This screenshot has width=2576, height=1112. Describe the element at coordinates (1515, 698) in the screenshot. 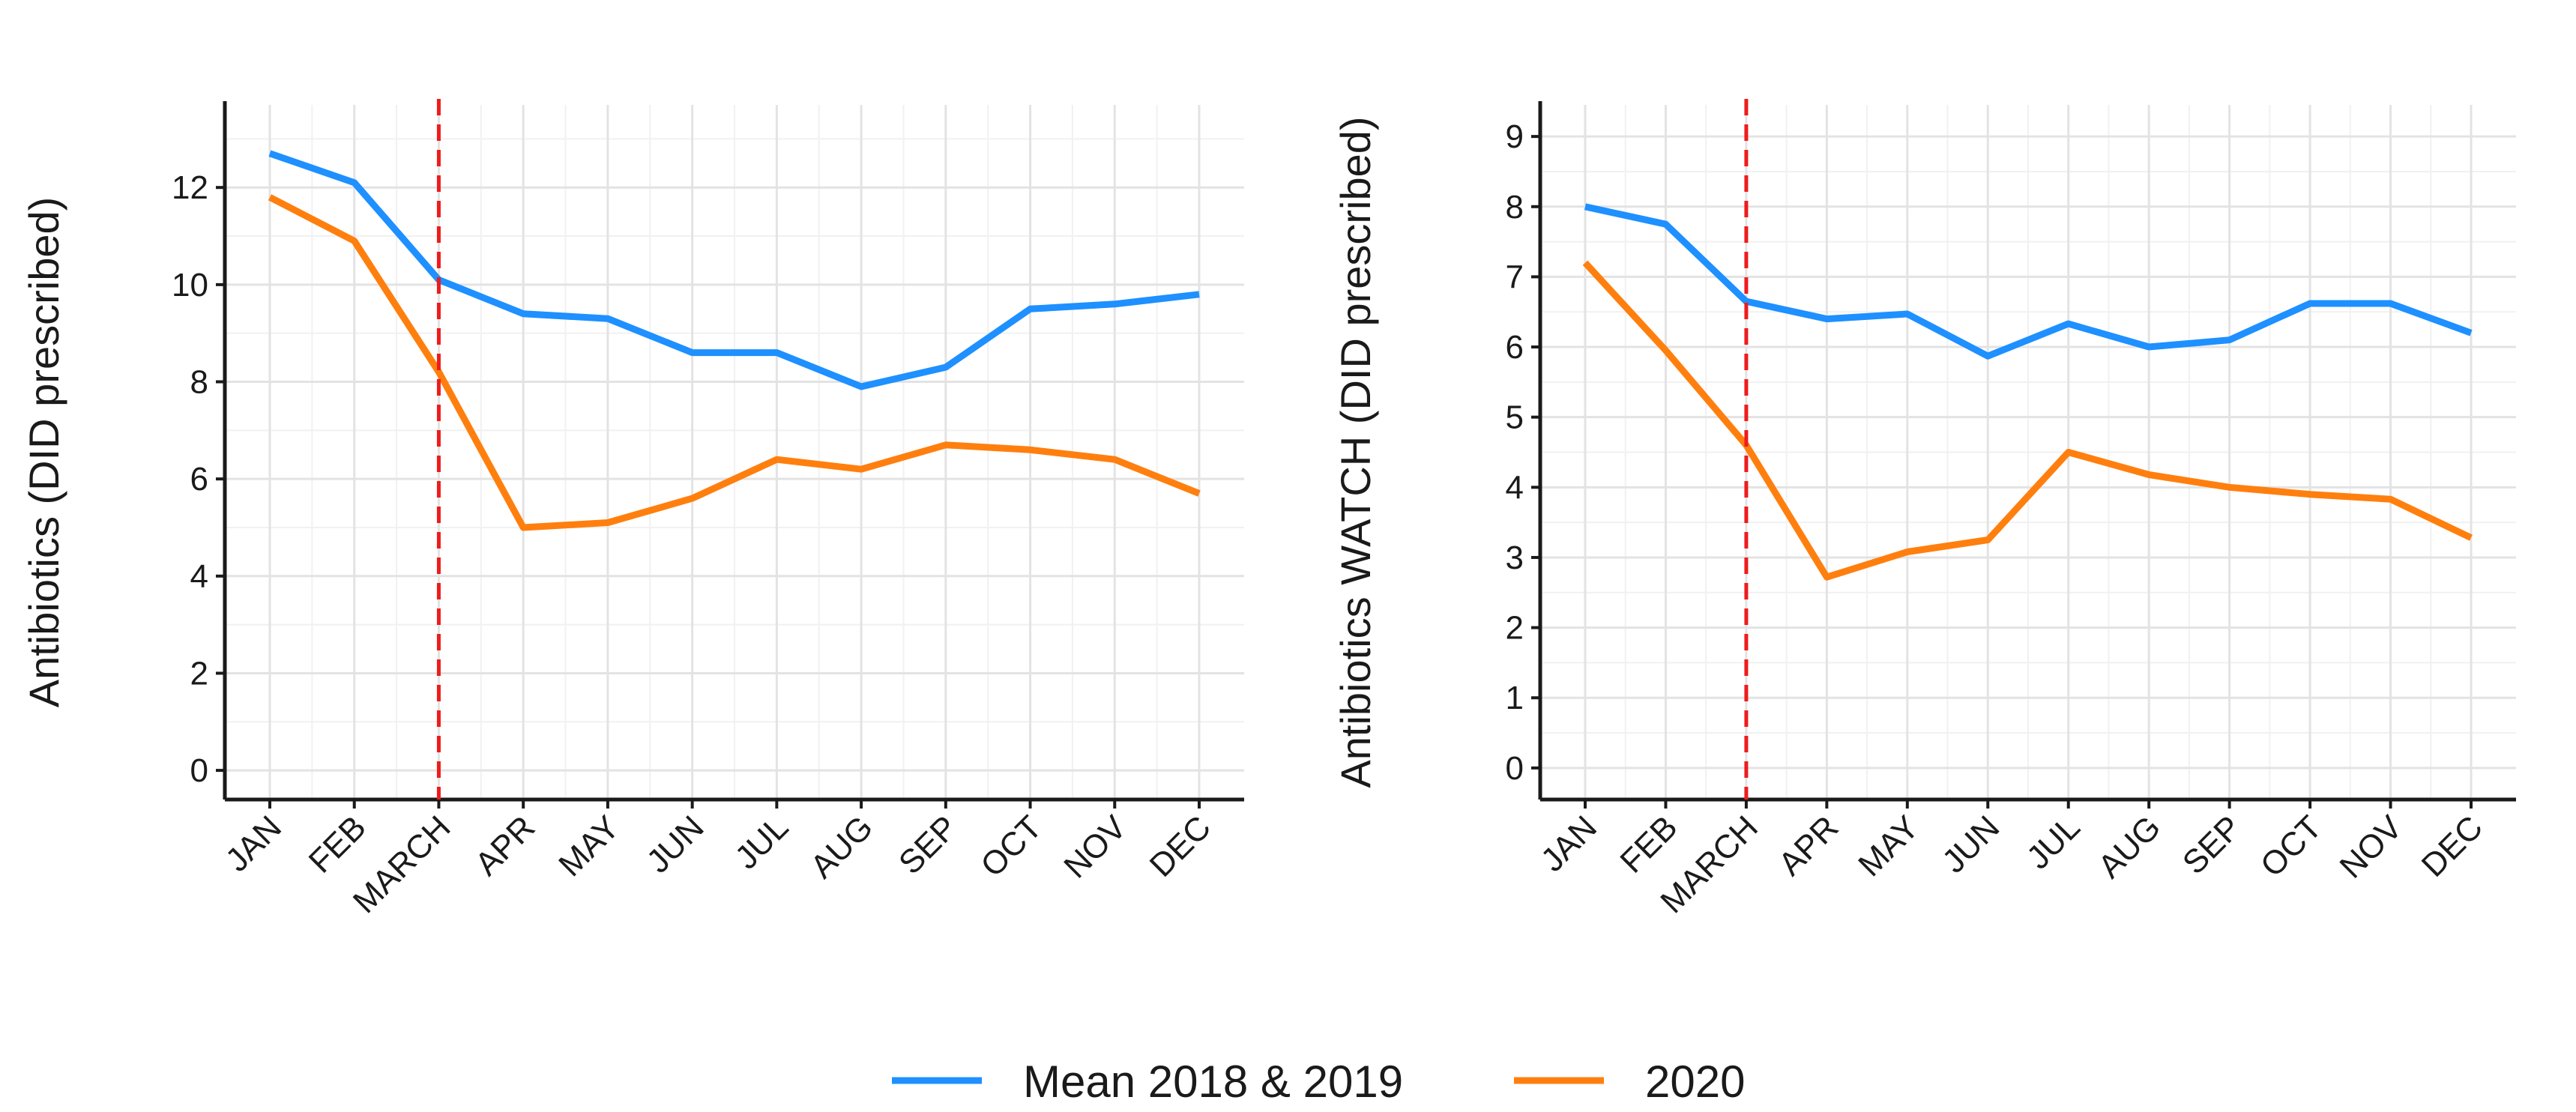

I see `y-tick-label: 1` at that location.